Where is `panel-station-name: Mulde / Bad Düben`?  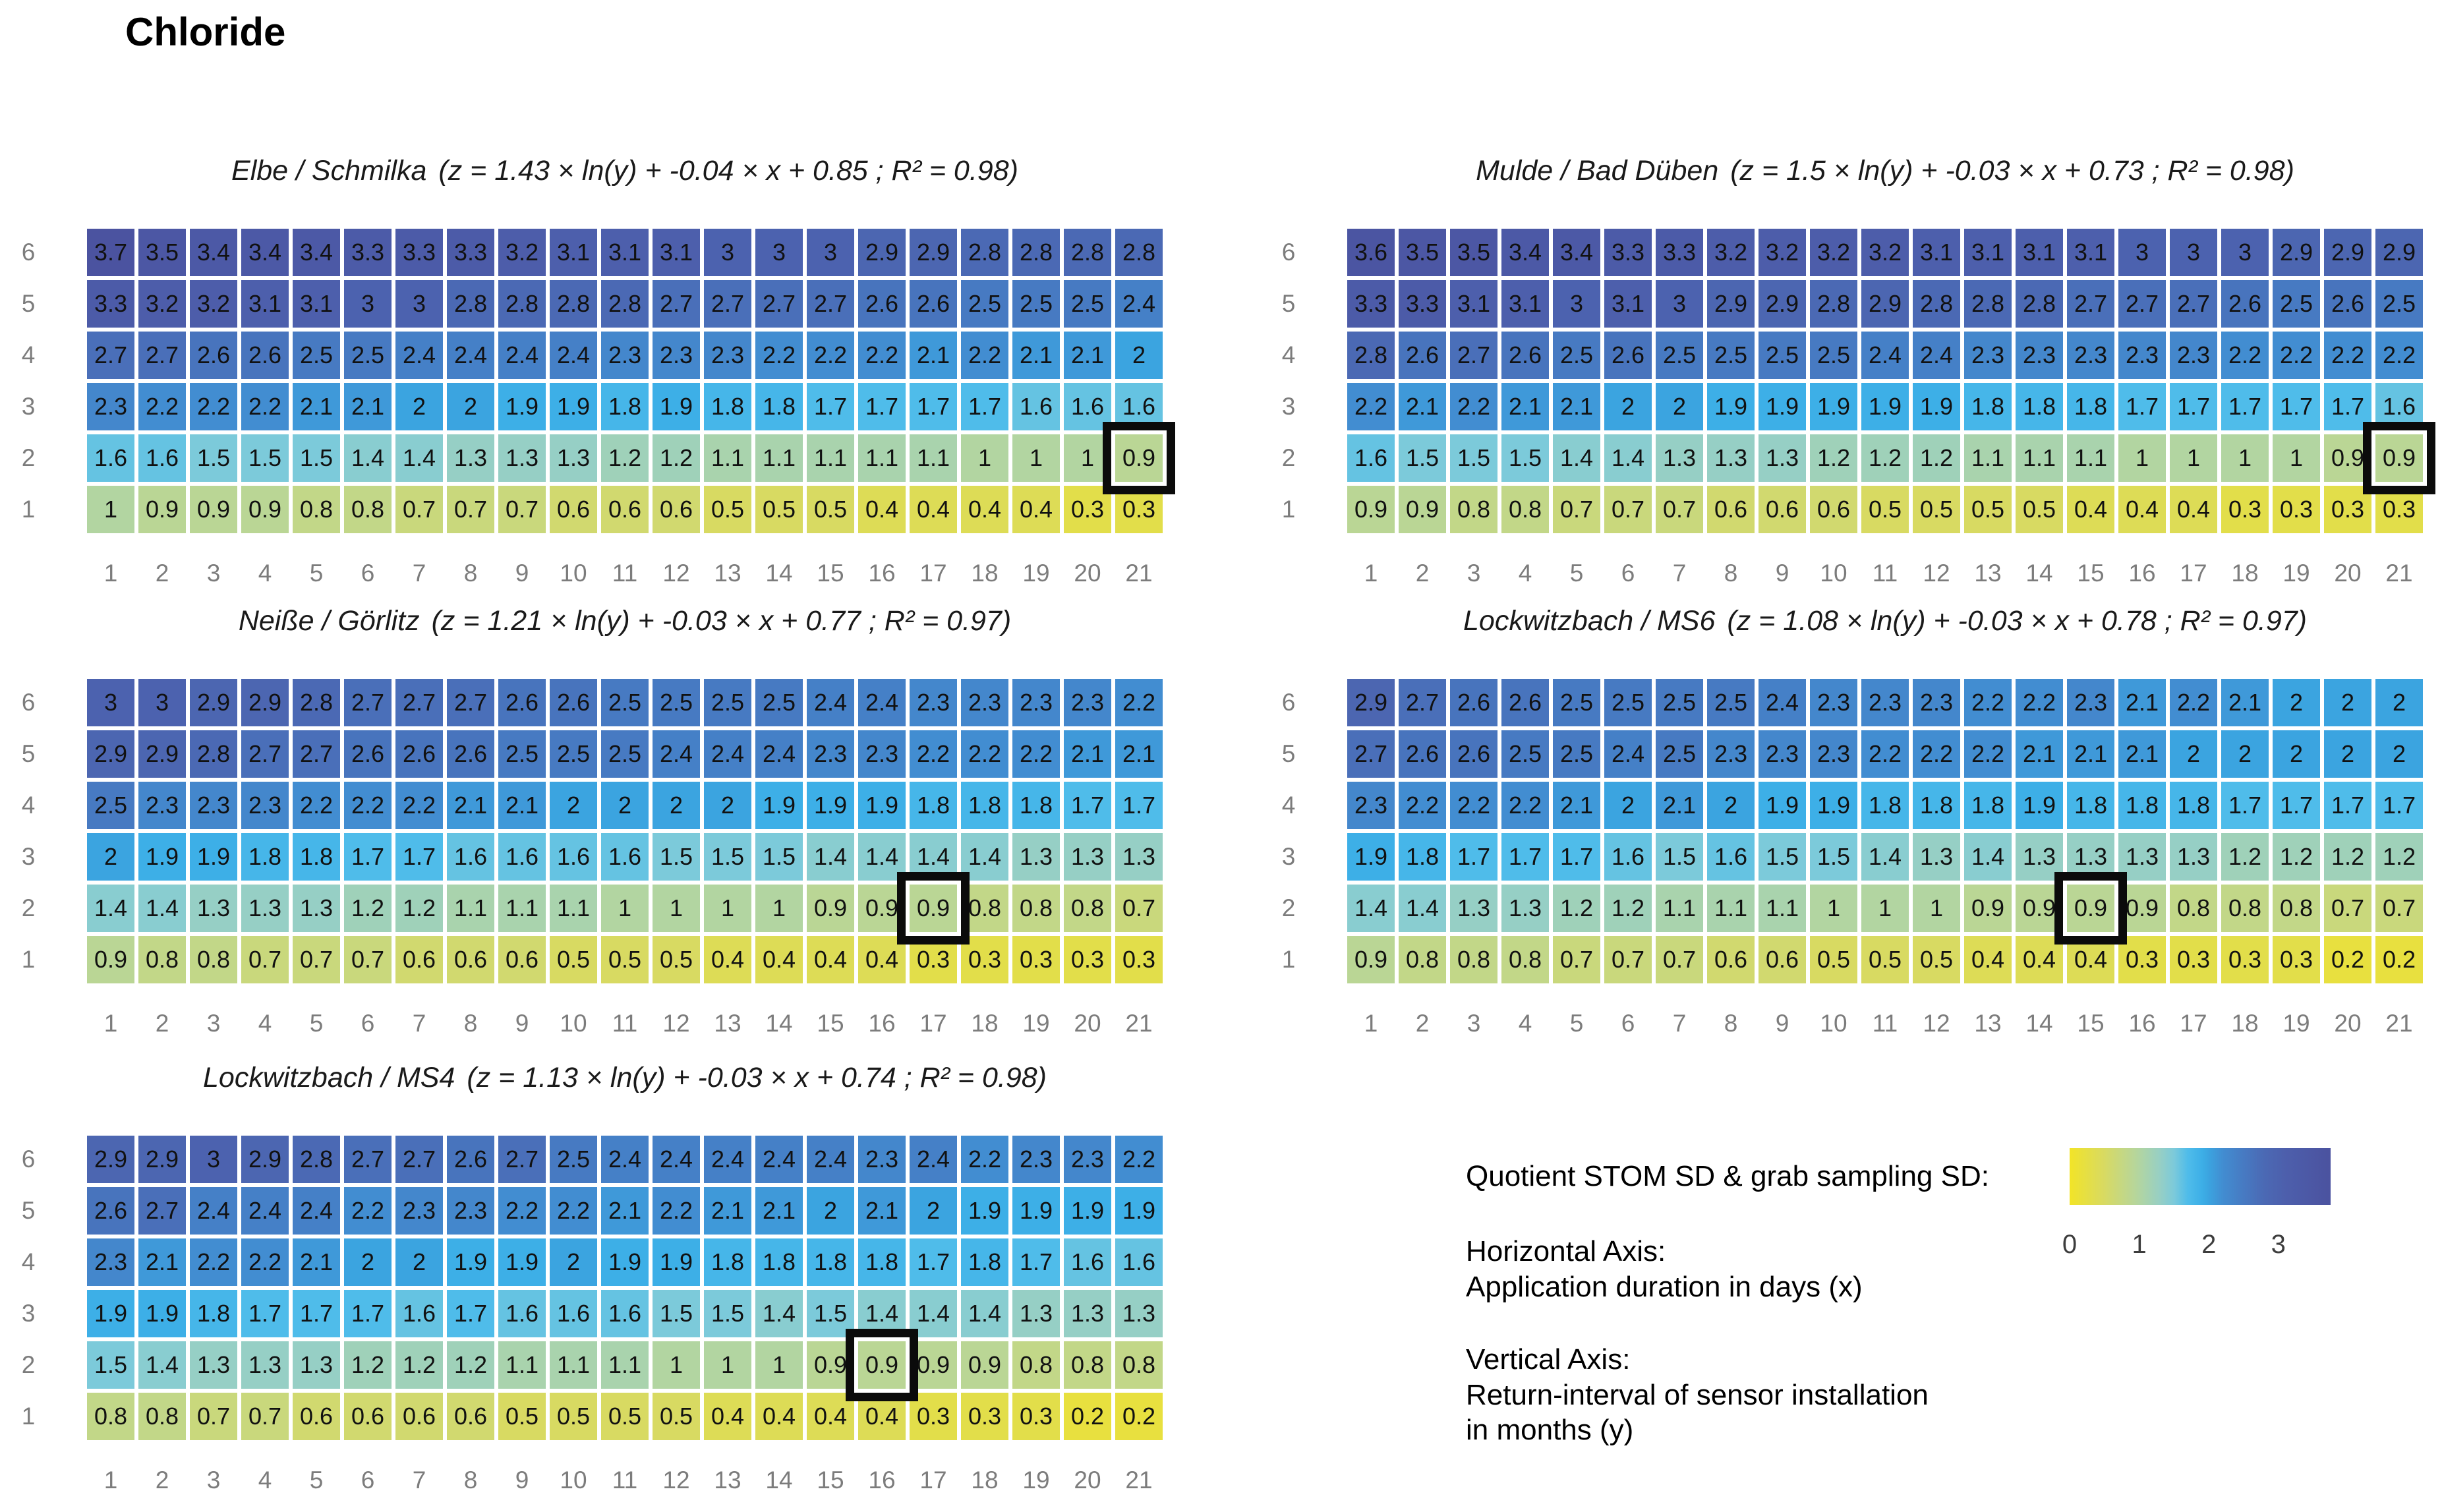
panel-station-name: Mulde / Bad Düben is located at coordinates (1597, 171).